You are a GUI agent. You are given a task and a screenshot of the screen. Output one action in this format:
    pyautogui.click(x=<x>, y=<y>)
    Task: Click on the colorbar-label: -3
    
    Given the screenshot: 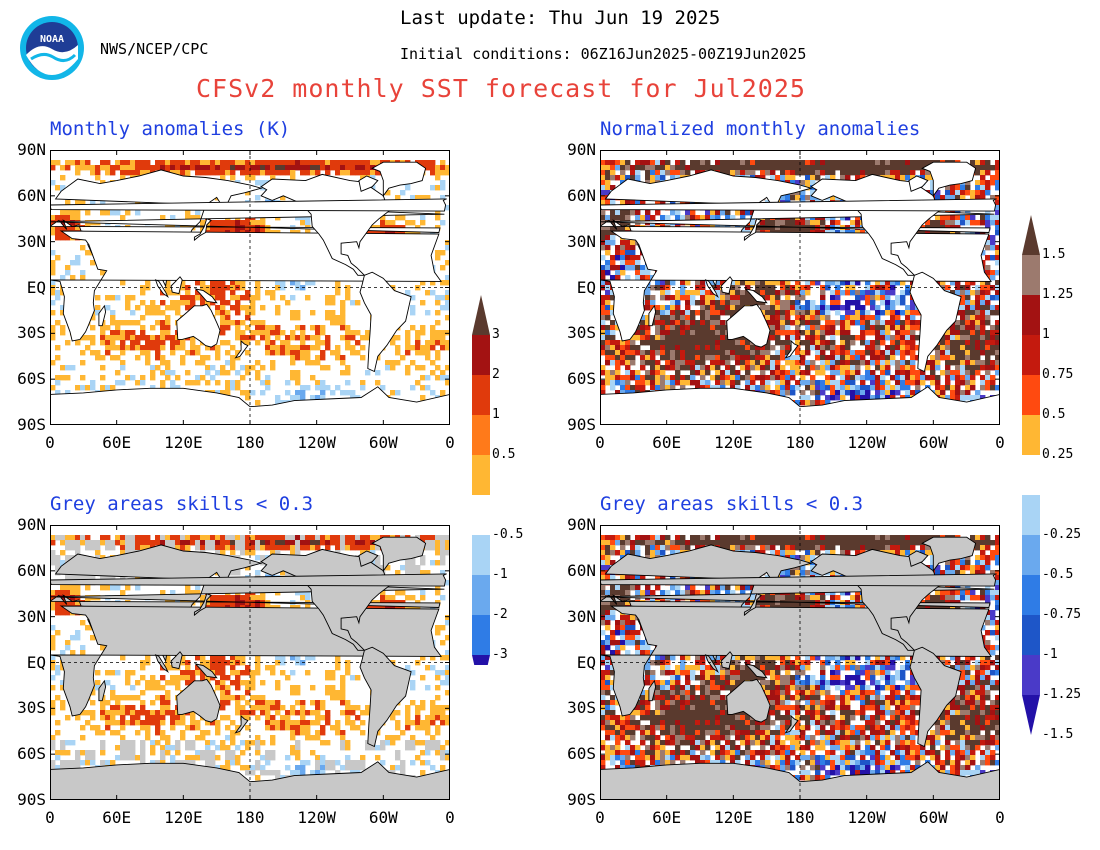 What is the action you would take?
    pyautogui.click(x=500, y=654)
    